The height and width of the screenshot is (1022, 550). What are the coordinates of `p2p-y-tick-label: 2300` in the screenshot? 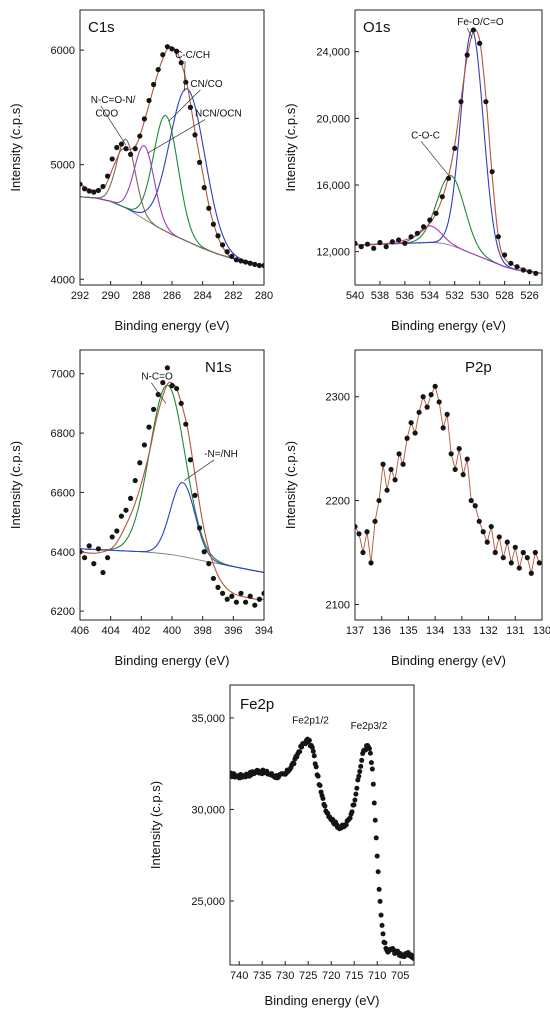 It's located at (338, 398).